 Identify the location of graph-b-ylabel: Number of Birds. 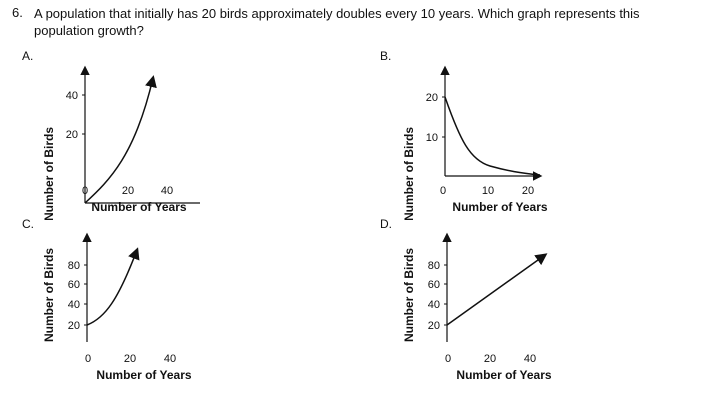
(409, 173).